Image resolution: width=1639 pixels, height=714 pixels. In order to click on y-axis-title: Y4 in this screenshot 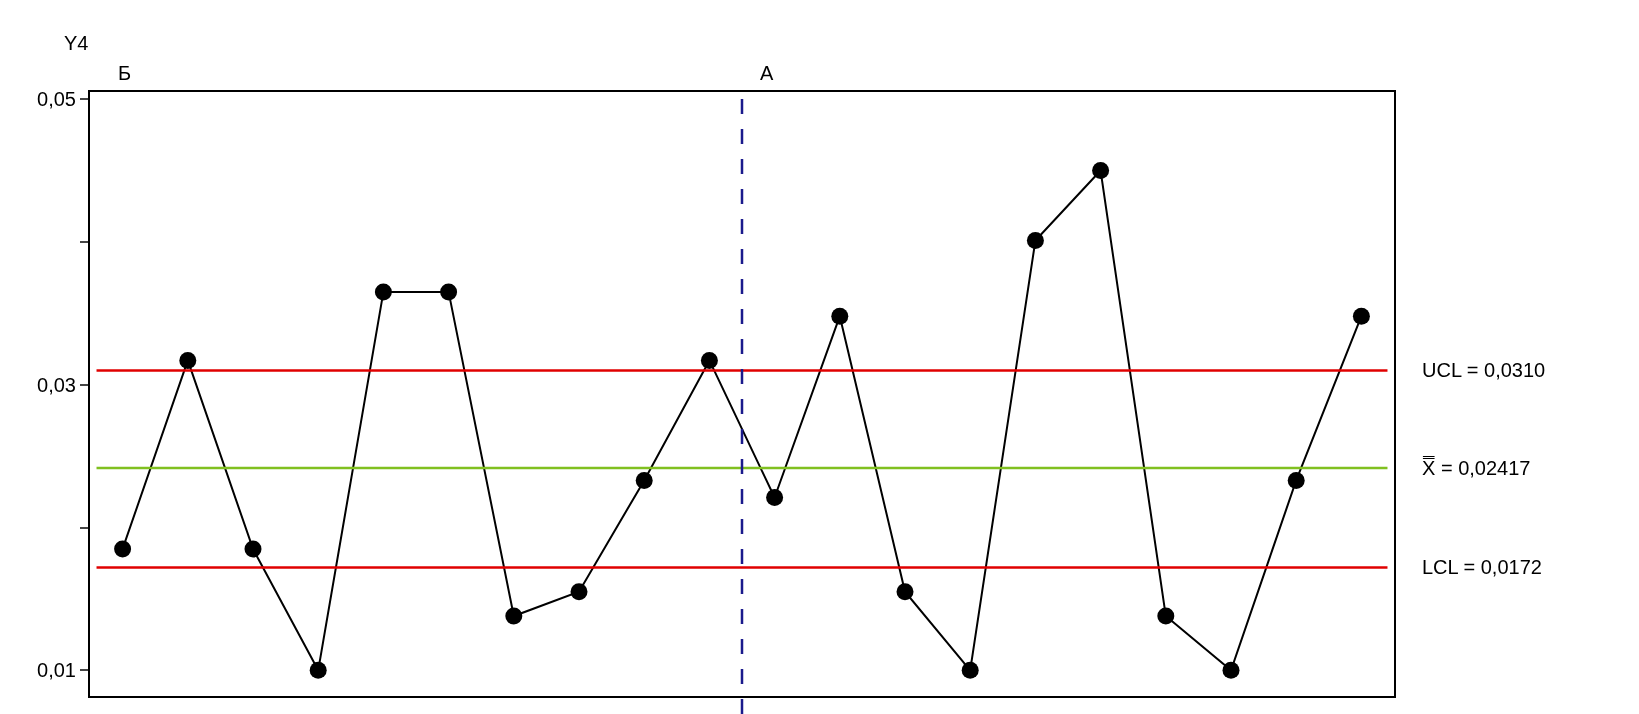, I will do `click(76, 43)`.